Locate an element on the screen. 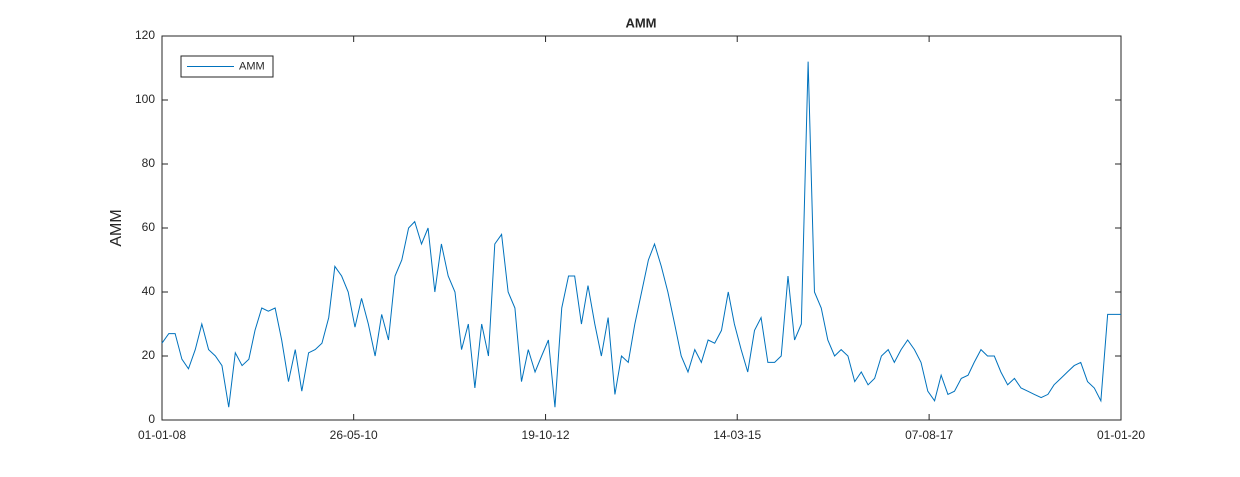 Image resolution: width=1240 pixels, height=477 pixels. x-tick-label: 26-05-10 is located at coordinates (354, 435).